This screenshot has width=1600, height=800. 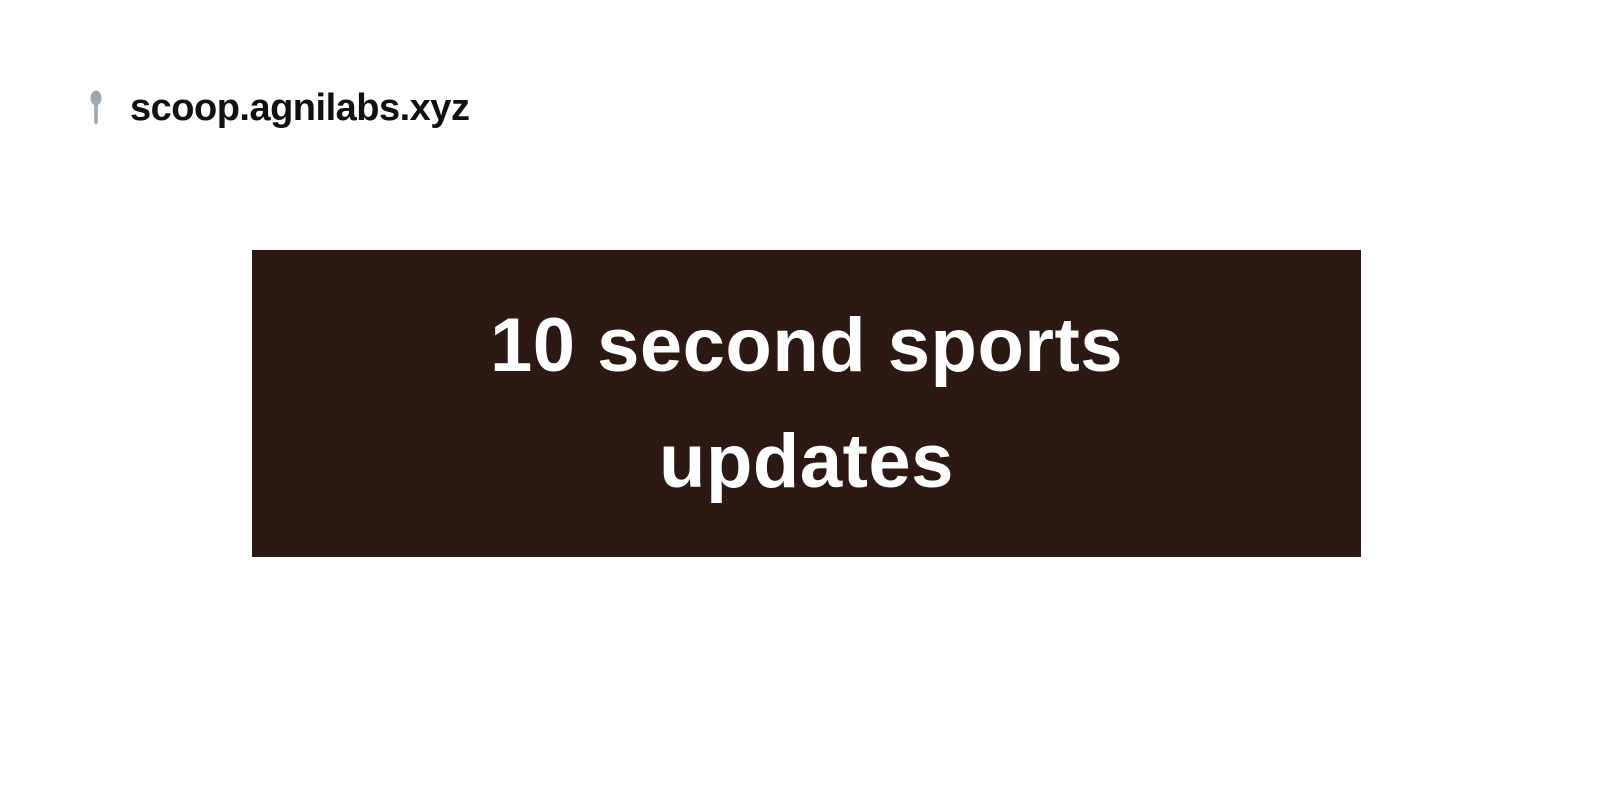 I want to click on site-header: scoop.agnilabs.xyz, so click(x=279, y=108).